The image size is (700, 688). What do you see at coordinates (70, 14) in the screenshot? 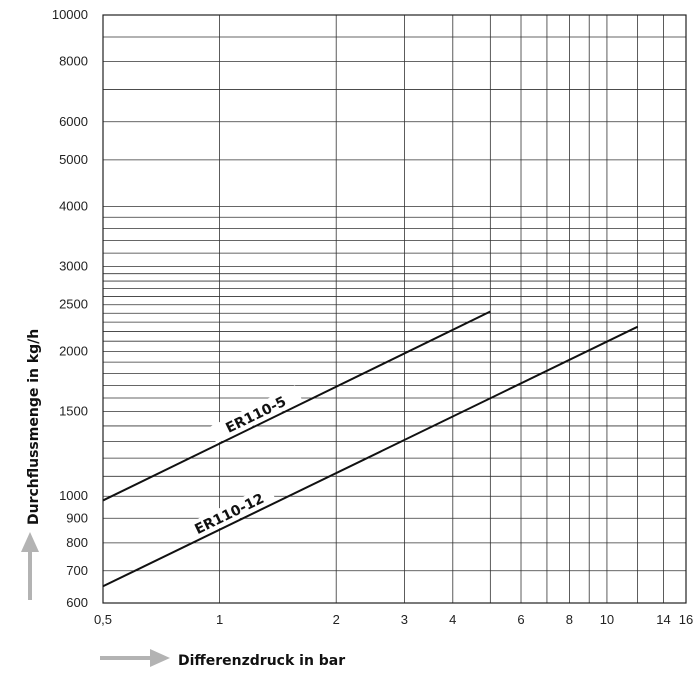
I see `y-tick-label: 10000` at bounding box center [70, 14].